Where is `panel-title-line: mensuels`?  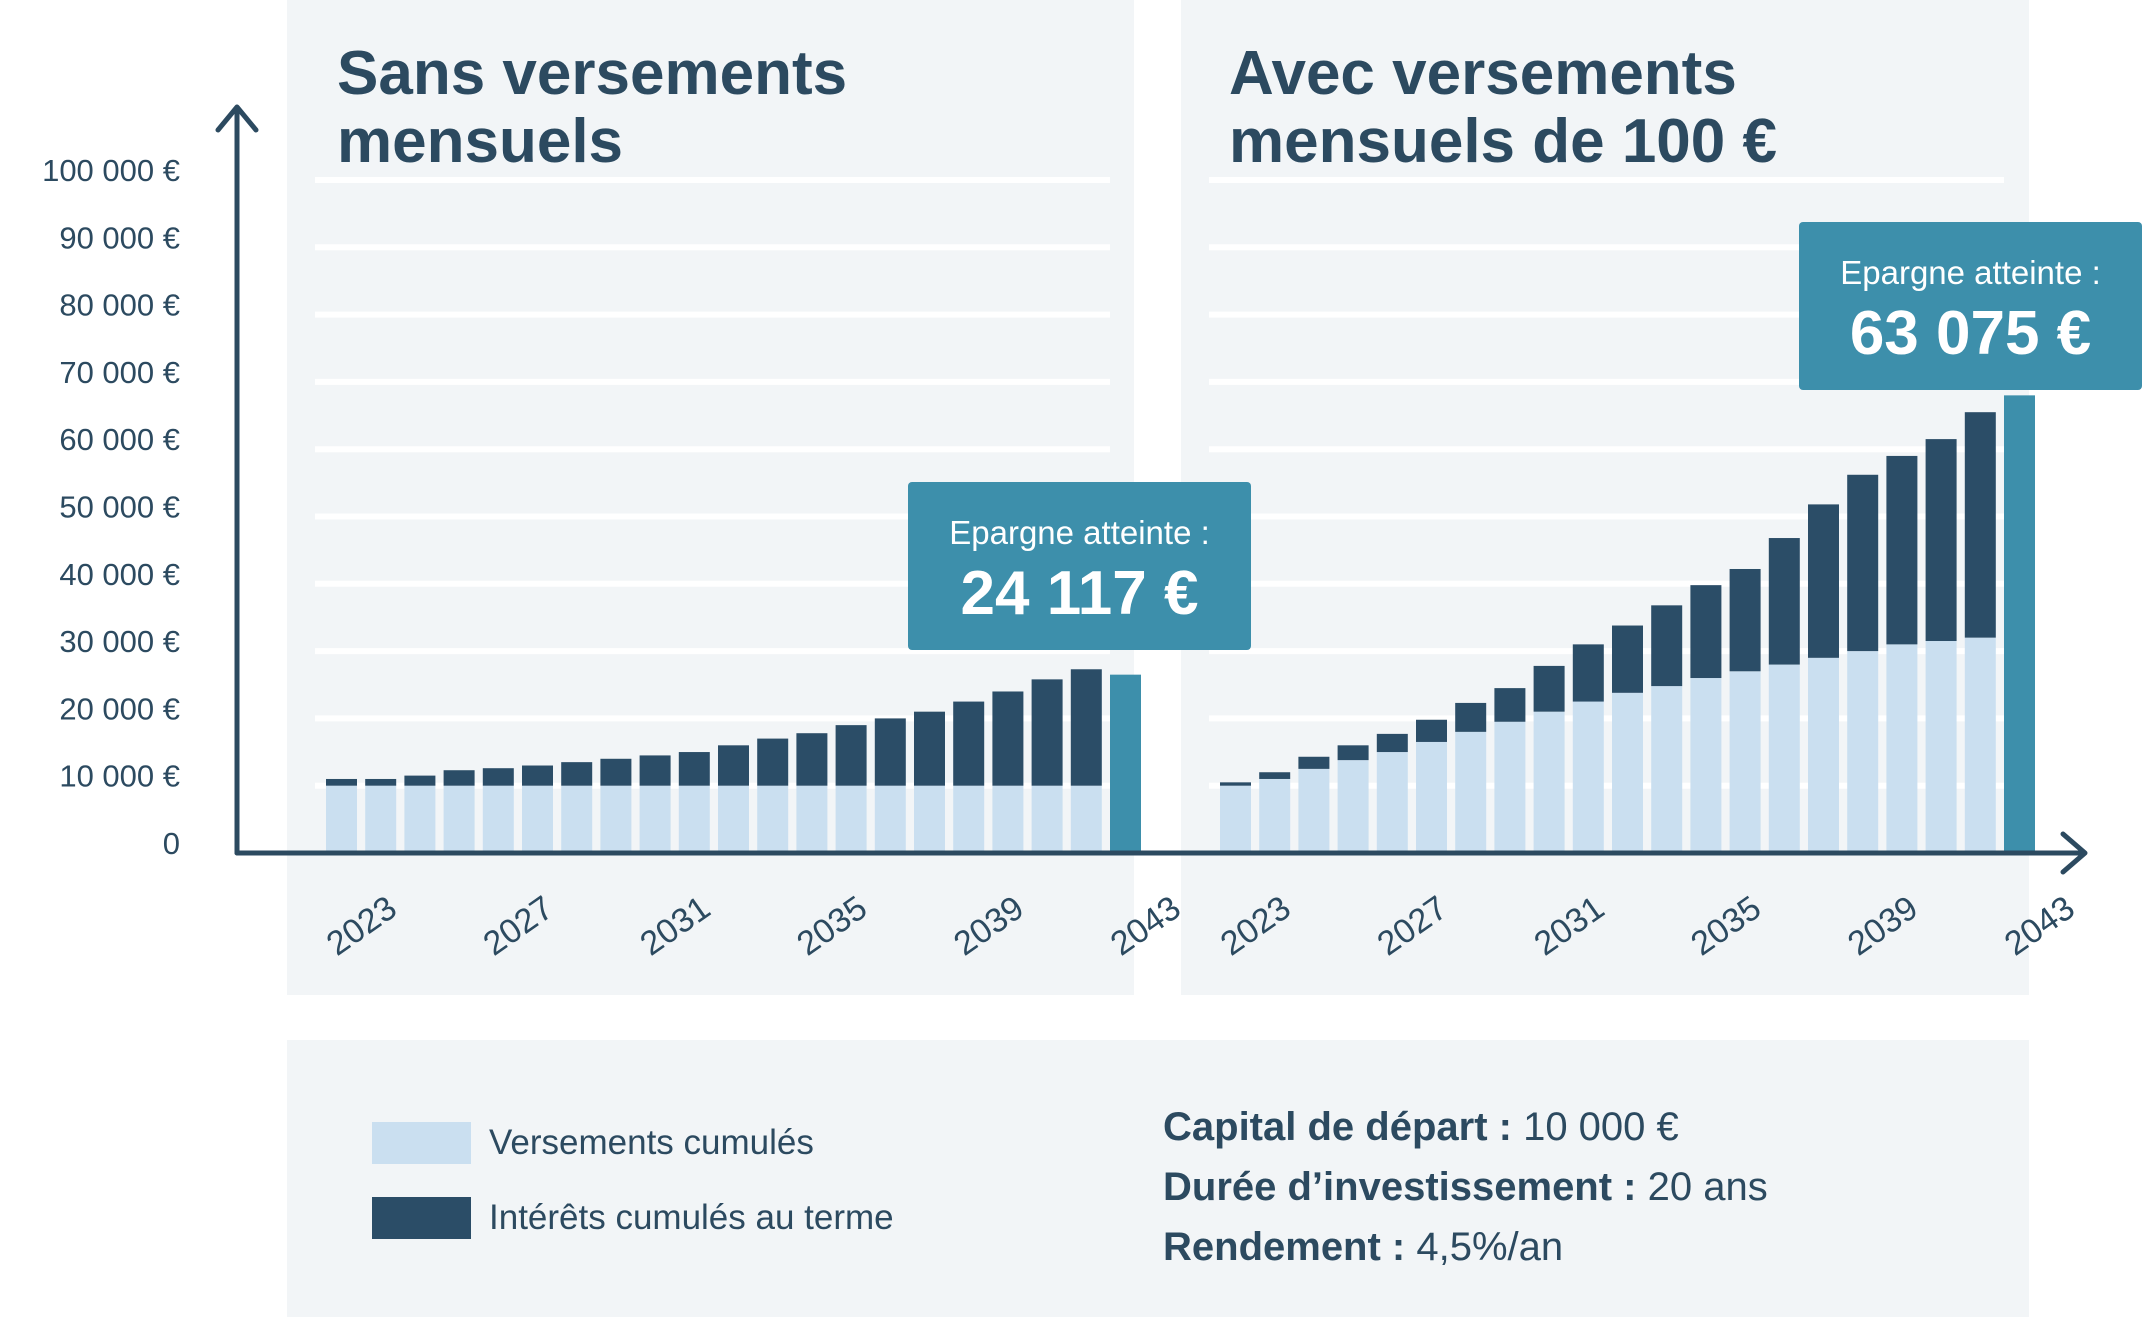
panel-title-line: mensuels is located at coordinates (480, 141).